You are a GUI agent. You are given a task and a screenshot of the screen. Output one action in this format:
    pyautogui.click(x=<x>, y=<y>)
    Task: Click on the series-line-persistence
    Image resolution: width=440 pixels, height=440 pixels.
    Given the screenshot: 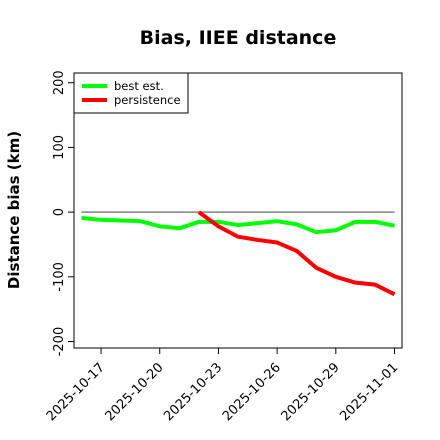 What is the action you would take?
    pyautogui.click(x=296, y=253)
    